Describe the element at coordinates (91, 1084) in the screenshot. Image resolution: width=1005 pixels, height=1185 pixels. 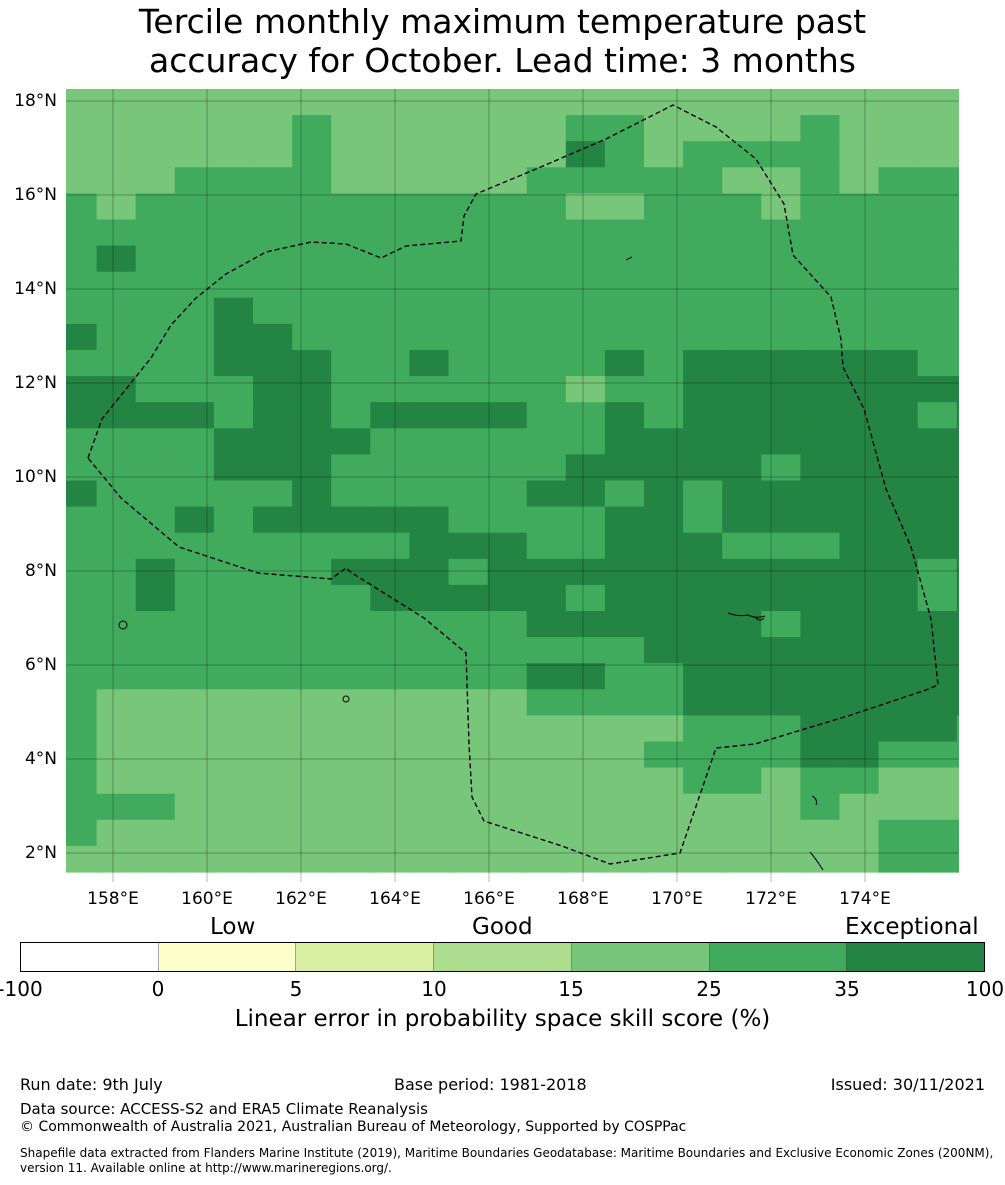
I see `run-date: Run date: 9th July` at that location.